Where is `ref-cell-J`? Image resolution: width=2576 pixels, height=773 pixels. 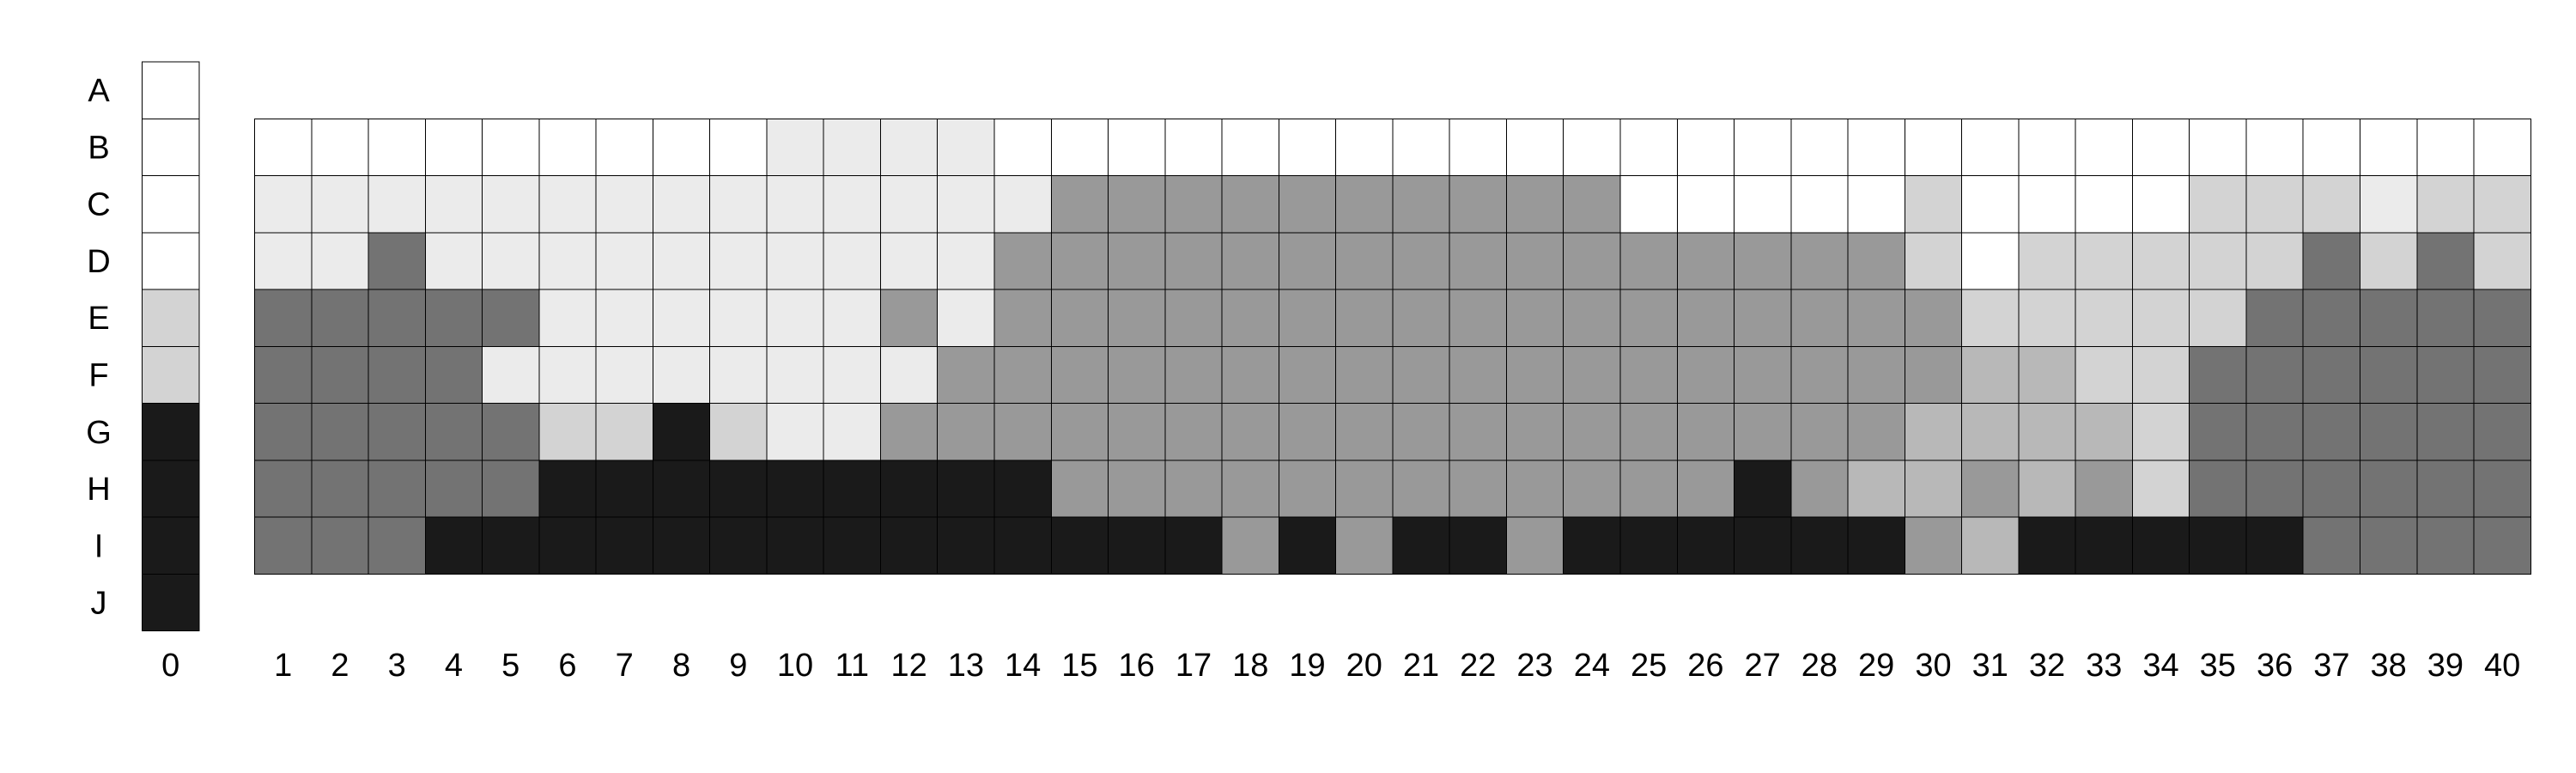 ref-cell-J is located at coordinates (171, 602).